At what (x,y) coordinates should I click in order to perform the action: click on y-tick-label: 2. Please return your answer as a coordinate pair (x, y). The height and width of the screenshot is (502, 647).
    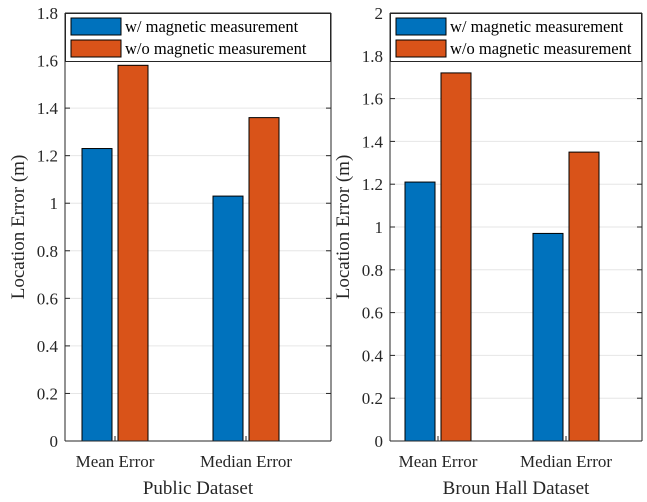
    Looking at the image, I should click on (379, 13).